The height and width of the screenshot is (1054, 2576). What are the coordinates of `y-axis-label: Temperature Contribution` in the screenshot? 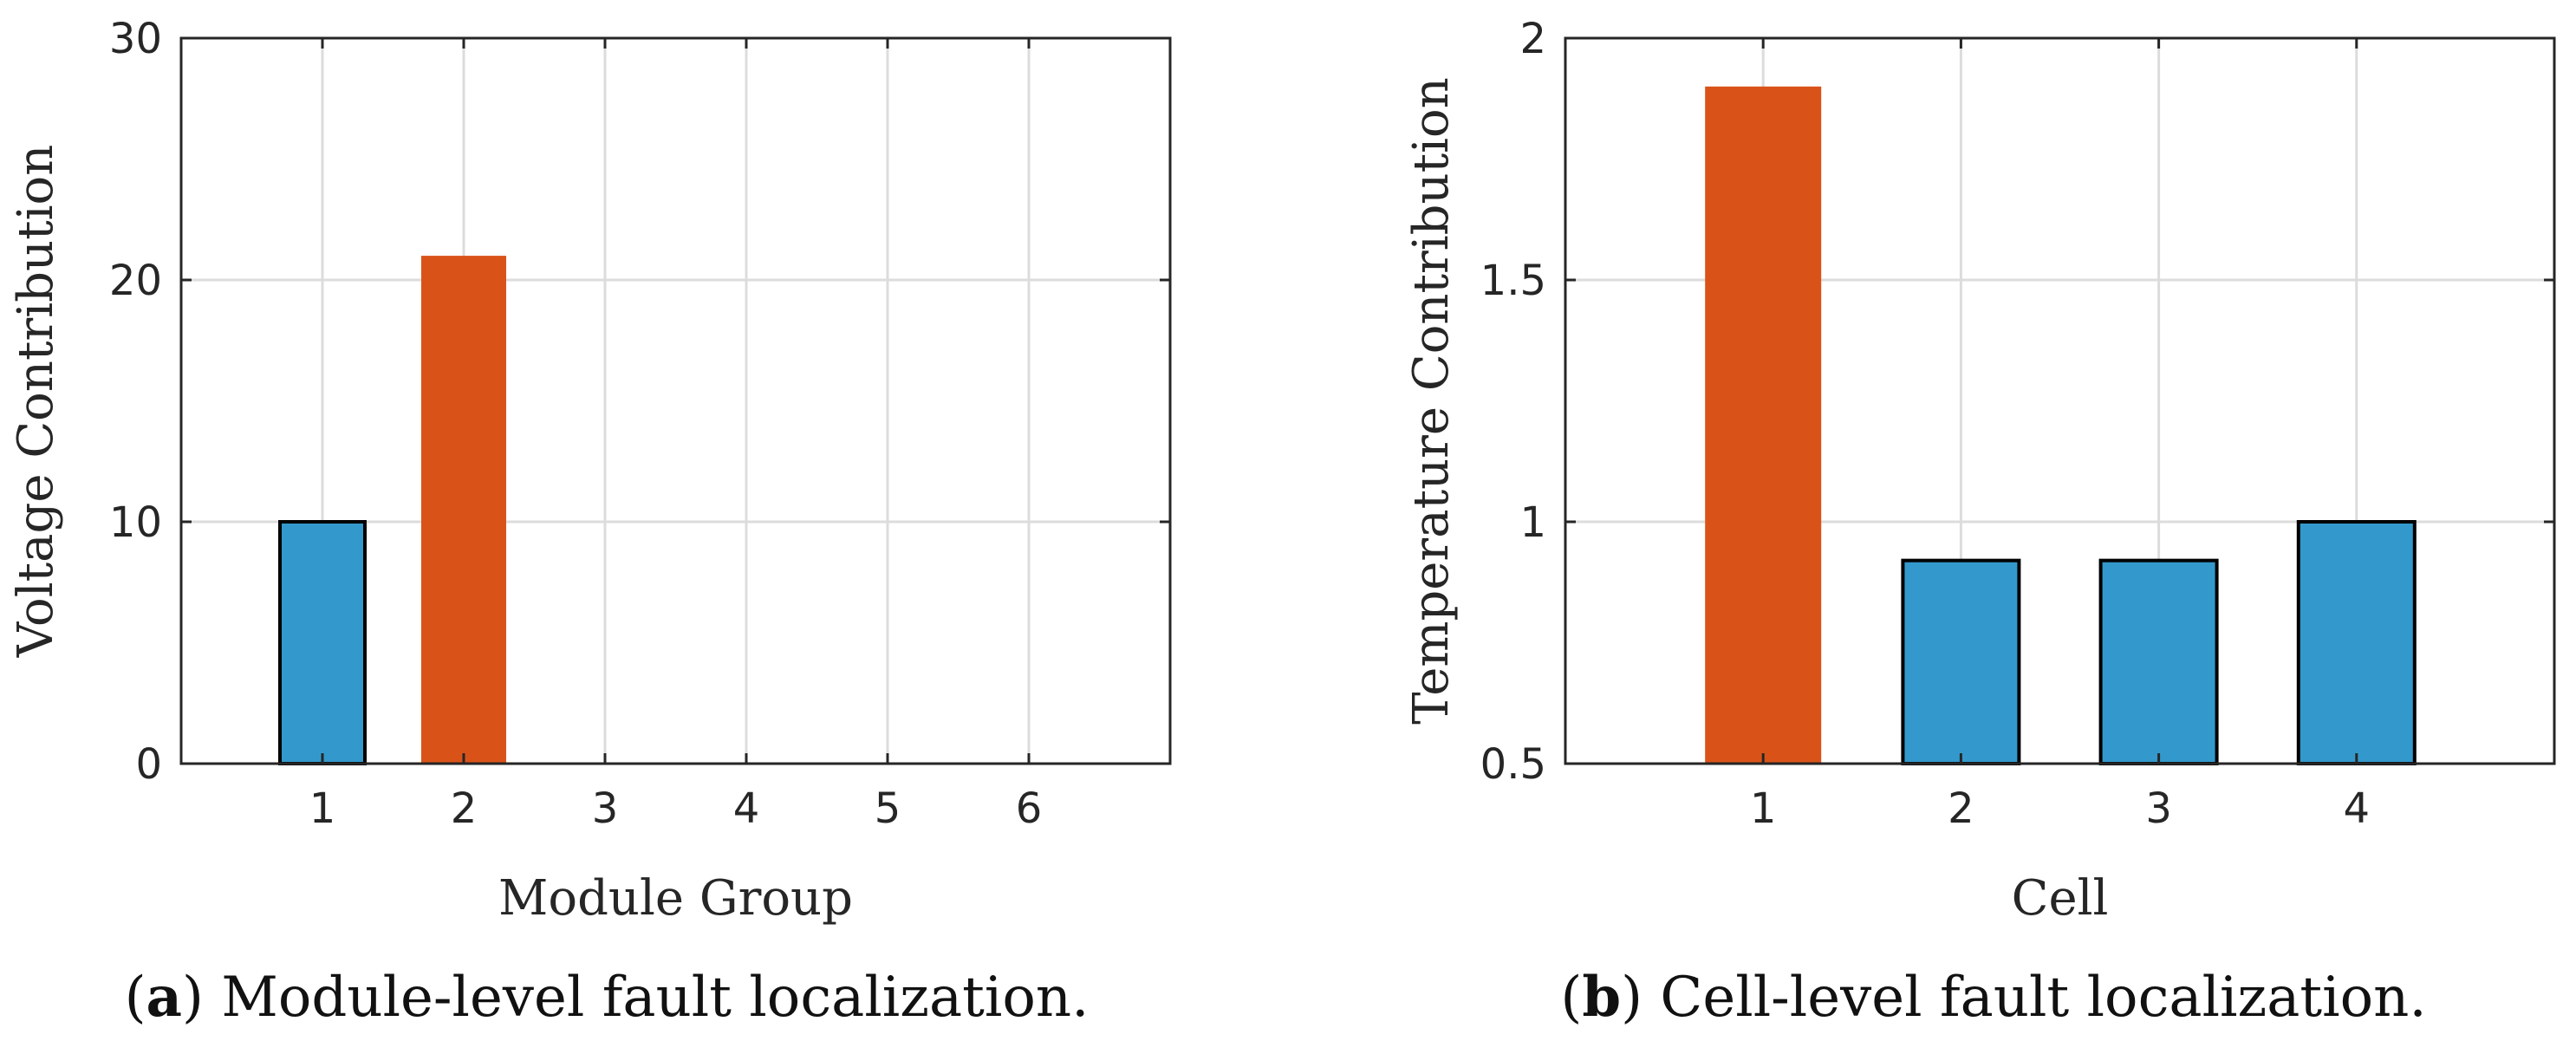 It's located at (1431, 401).